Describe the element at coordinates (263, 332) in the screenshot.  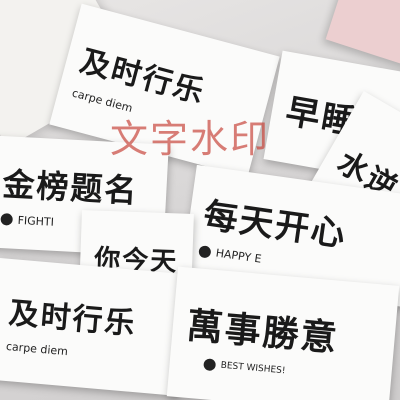
I see `card-text: 萬事勝意` at that location.